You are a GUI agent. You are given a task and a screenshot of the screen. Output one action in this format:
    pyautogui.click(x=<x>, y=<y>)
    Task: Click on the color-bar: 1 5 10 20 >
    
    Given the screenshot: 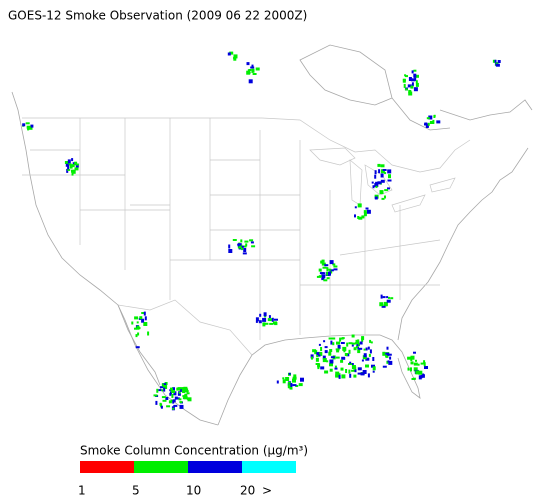 What is the action you would take?
    pyautogui.click(x=187, y=479)
    